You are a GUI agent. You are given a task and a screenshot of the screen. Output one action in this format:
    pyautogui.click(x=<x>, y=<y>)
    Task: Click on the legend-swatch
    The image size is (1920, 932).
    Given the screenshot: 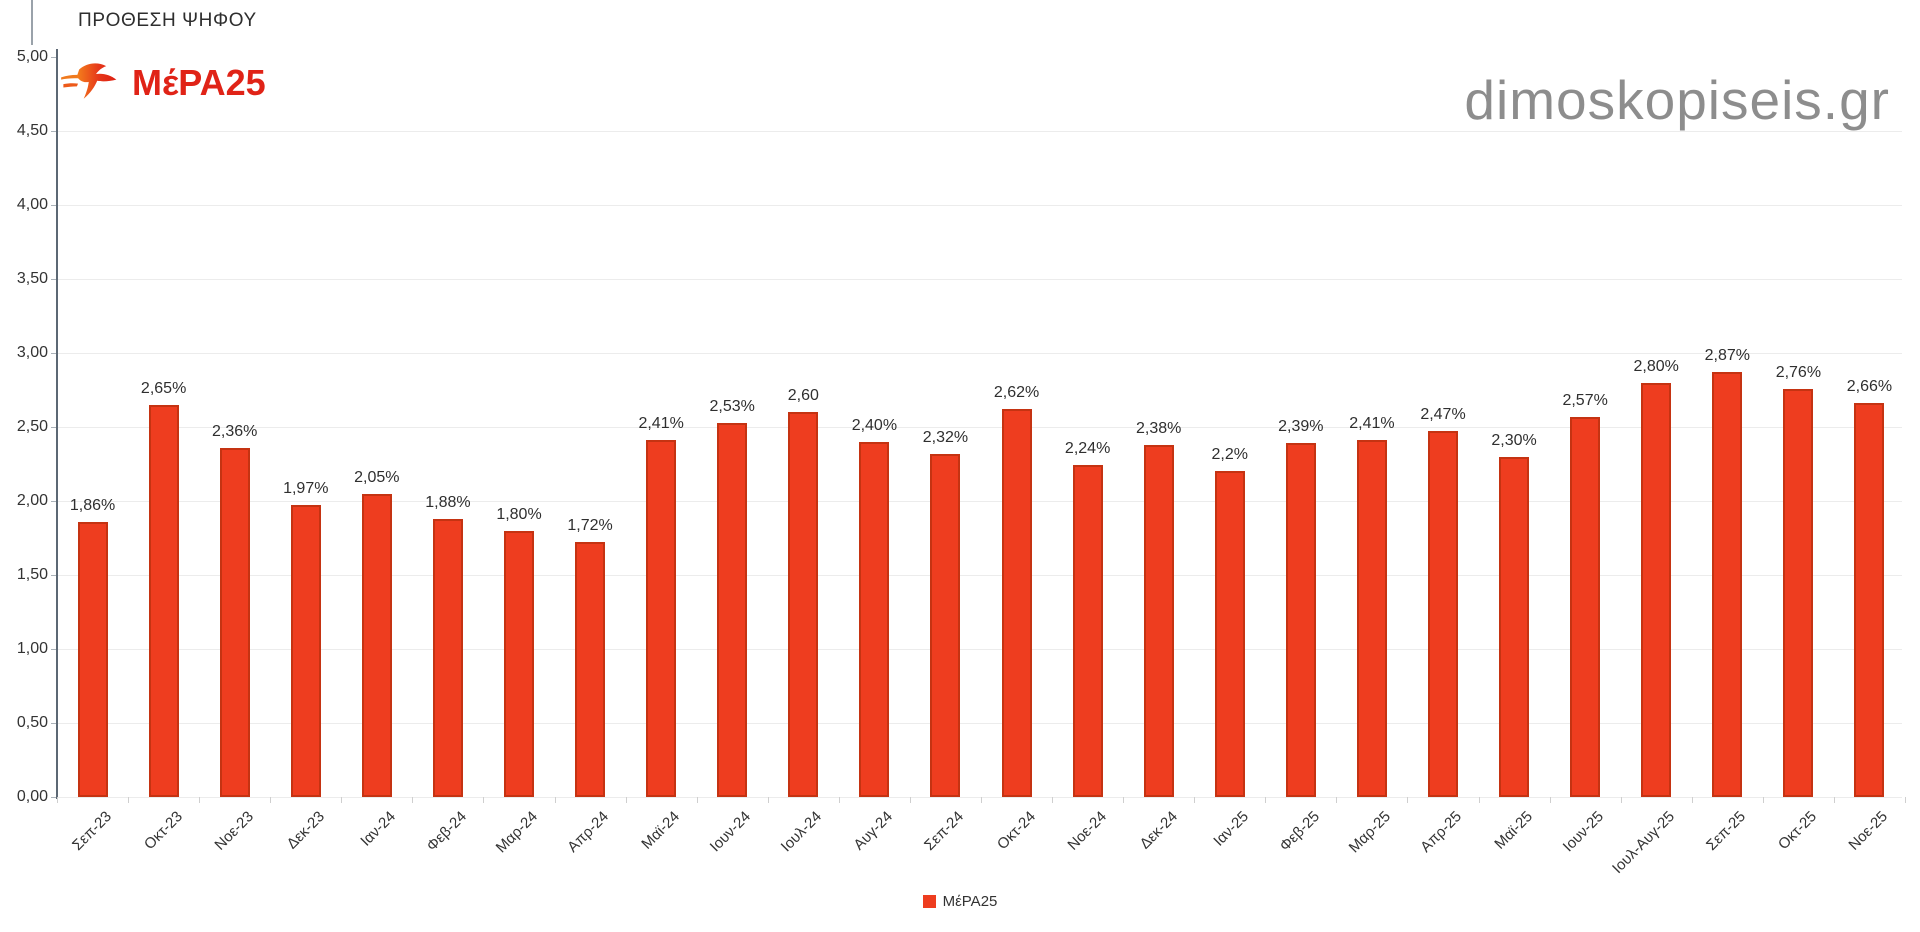 What is the action you would take?
    pyautogui.click(x=929, y=901)
    